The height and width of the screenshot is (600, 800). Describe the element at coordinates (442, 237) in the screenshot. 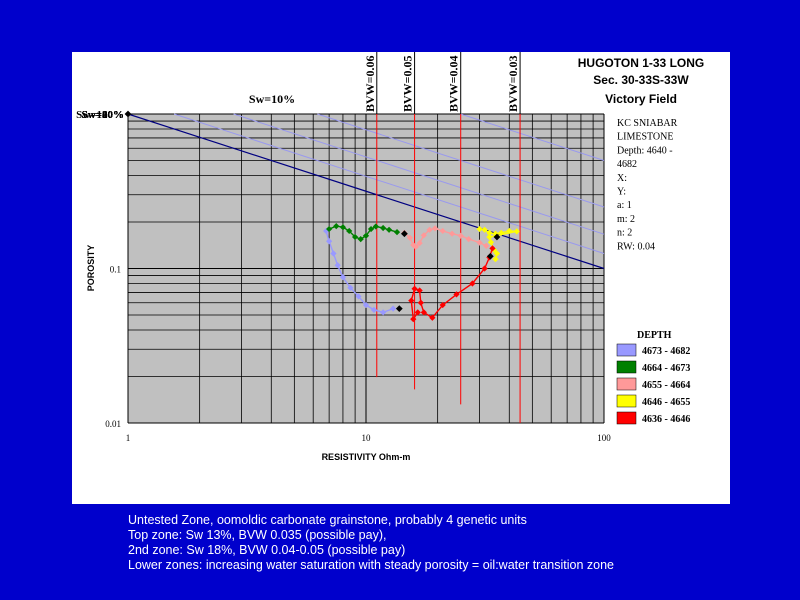

I see `bvw-lines: BVW=0.06 BVW=0.05 BVW=0.04 BVW=0.03` at that location.